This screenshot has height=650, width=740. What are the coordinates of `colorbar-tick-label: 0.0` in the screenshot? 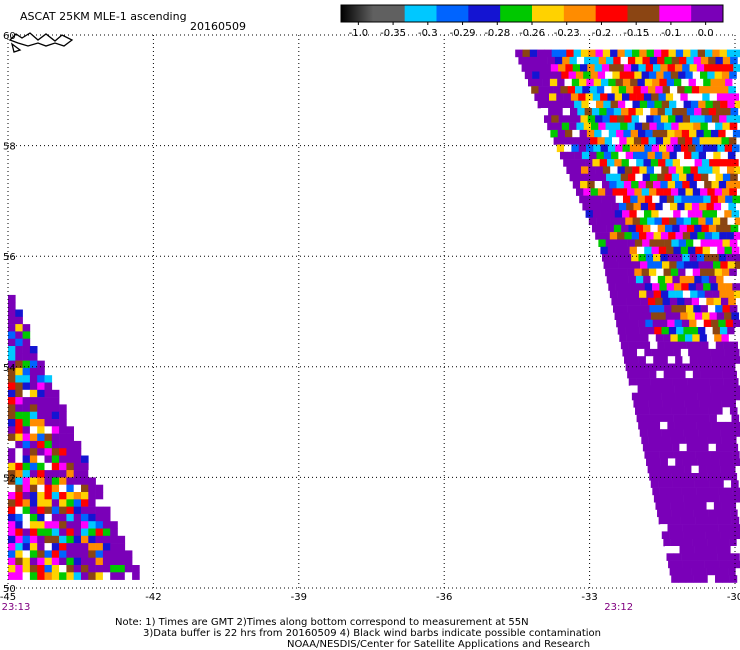 It's located at (706, 33).